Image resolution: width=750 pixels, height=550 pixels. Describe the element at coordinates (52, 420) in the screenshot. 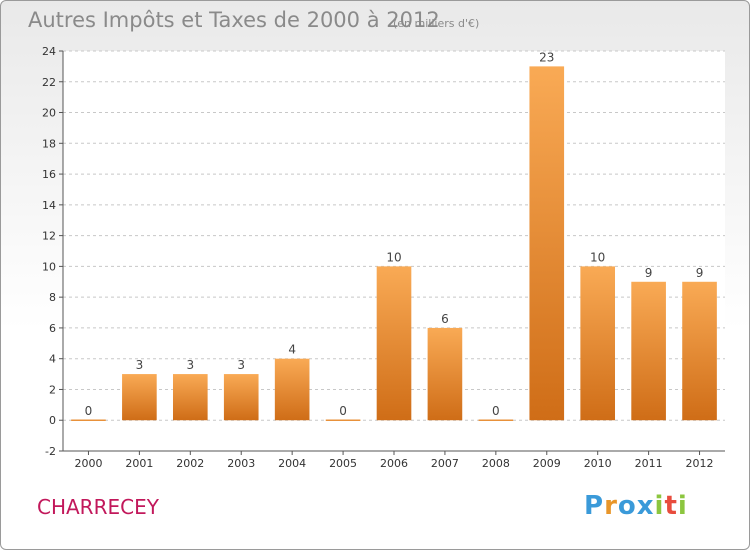

I see `y-tick-label: 0` at that location.